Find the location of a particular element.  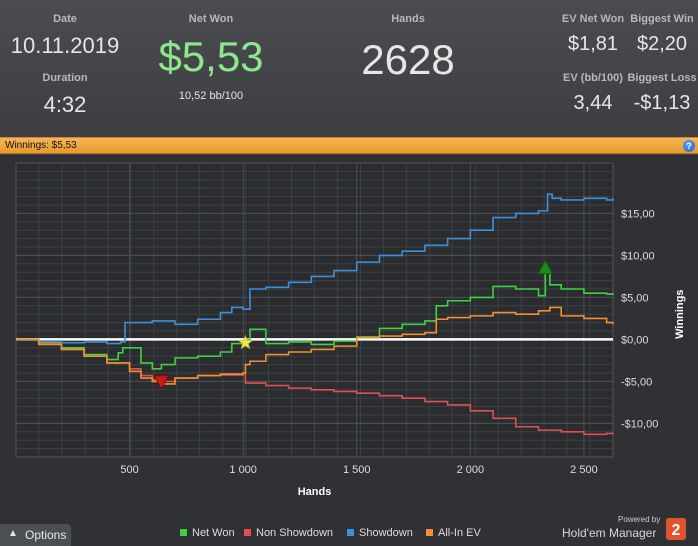

y-tick-label: $5,00 is located at coordinates (635, 298).